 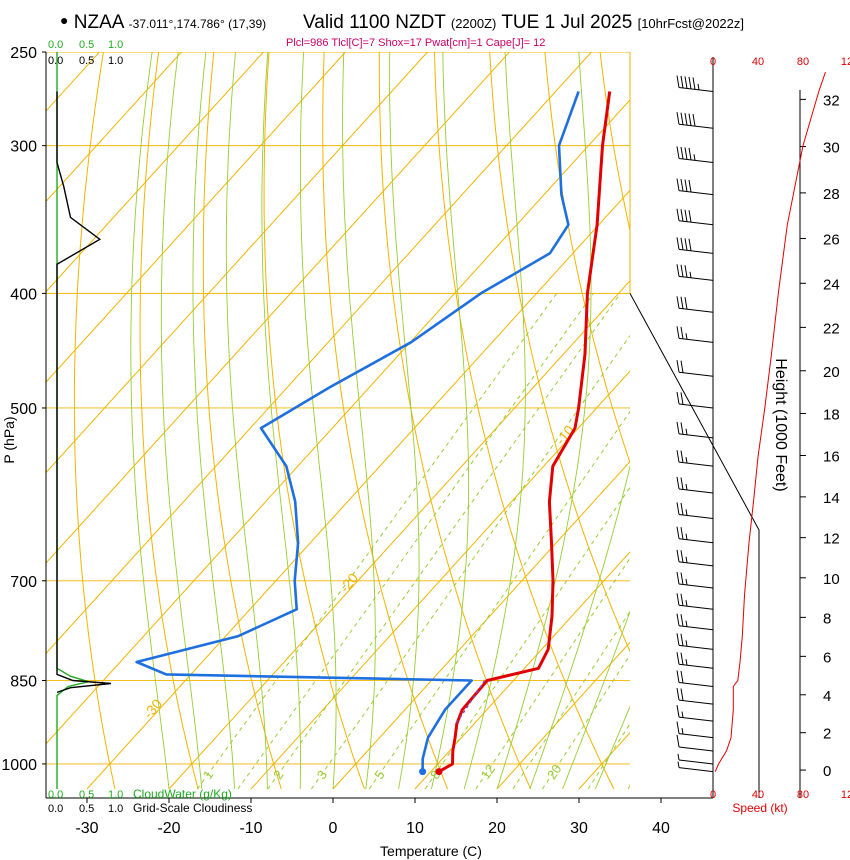 What do you see at coordinates (431, 851) in the screenshot?
I see `x-axis-label: Temperature (C)` at bounding box center [431, 851].